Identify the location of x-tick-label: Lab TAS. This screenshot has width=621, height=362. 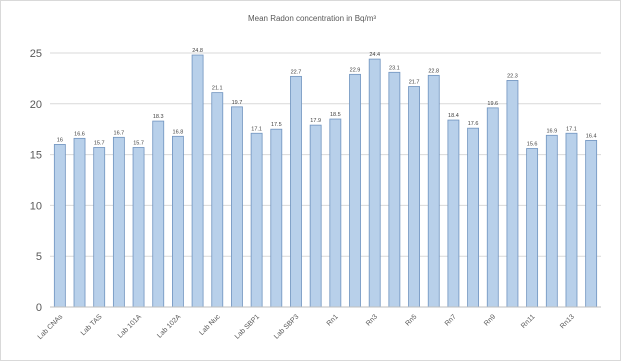
(92, 325).